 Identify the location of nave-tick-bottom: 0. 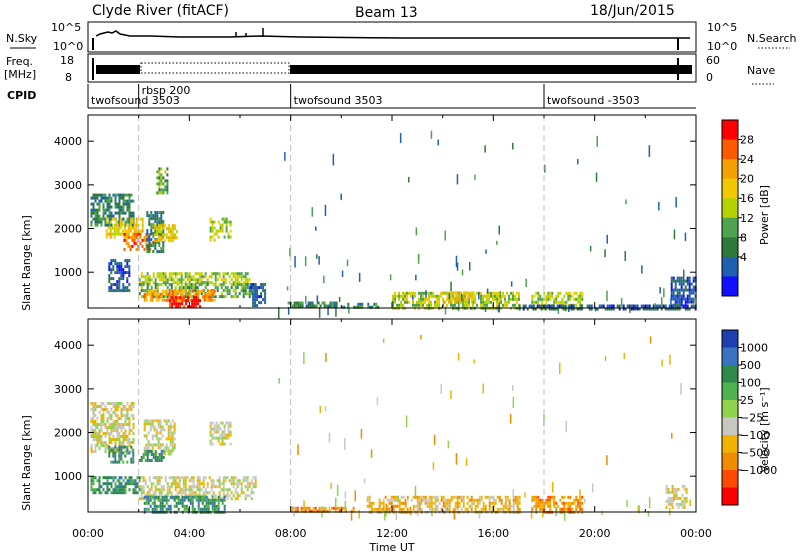
(709, 77).